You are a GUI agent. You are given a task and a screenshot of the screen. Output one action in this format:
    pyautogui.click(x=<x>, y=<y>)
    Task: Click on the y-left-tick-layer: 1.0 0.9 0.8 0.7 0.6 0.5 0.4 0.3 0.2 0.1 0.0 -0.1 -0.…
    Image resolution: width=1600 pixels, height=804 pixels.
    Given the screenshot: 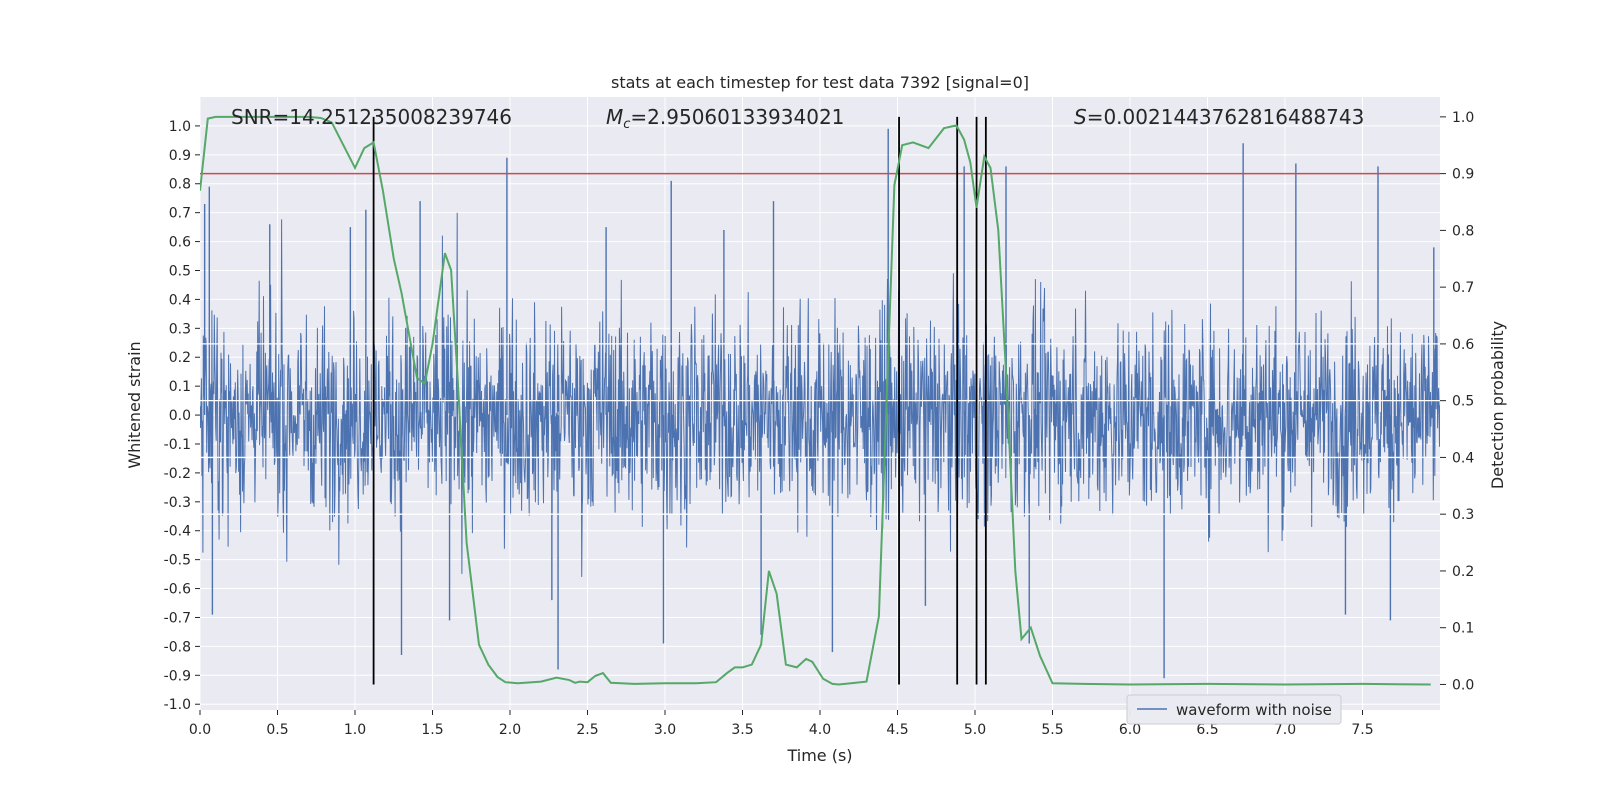 What is the action you would take?
    pyautogui.click(x=182, y=416)
    